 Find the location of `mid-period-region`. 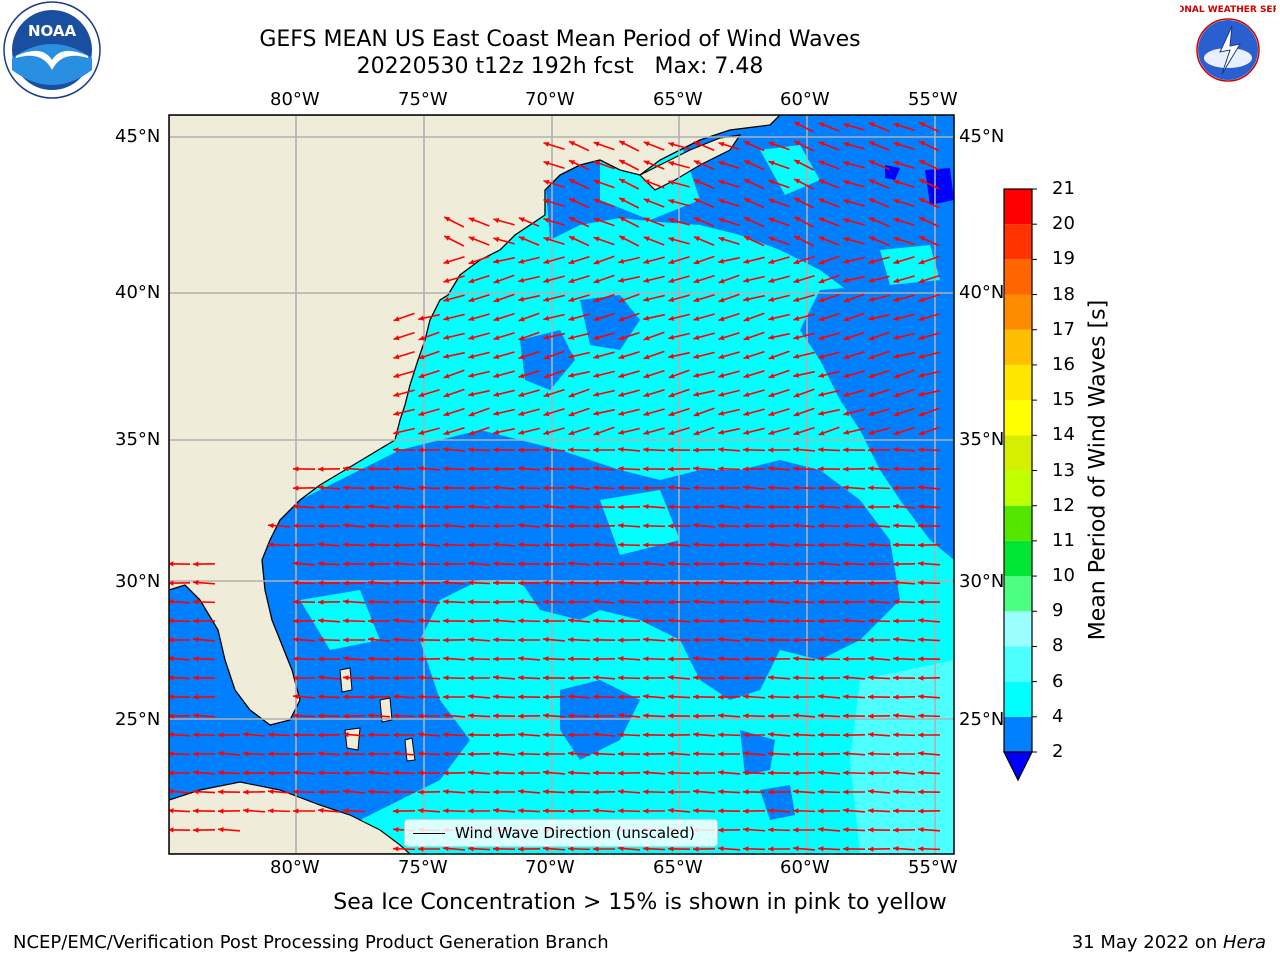

mid-period-region is located at coordinates (790, 170).